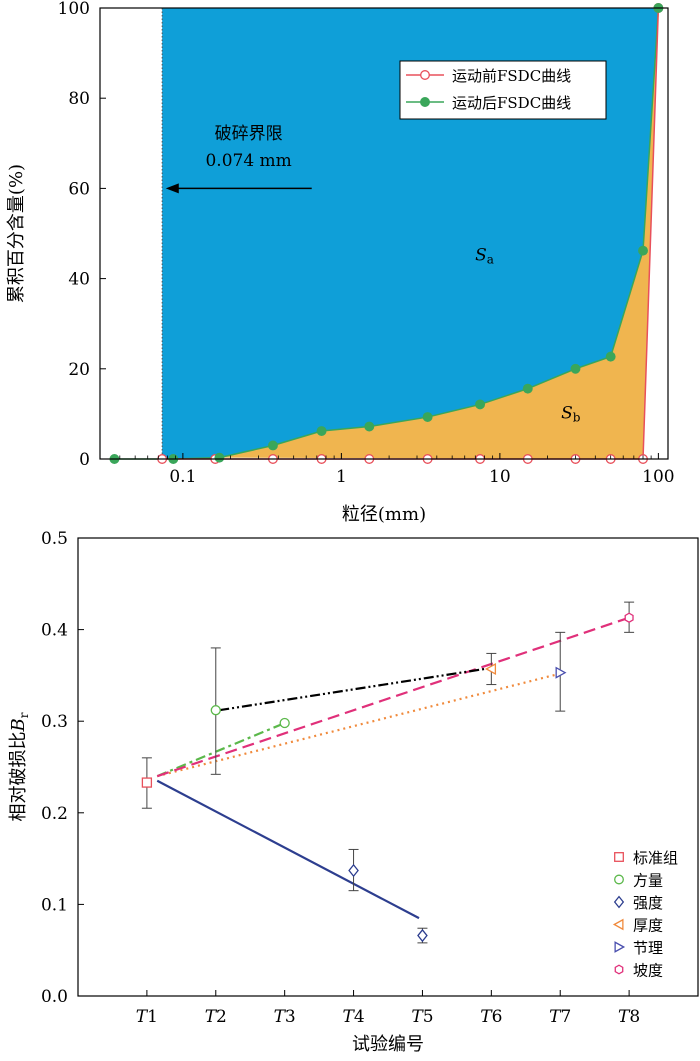 This screenshot has height=1061, width=700. I want to click on c2-legend-label: 标准组, so click(655, 858).